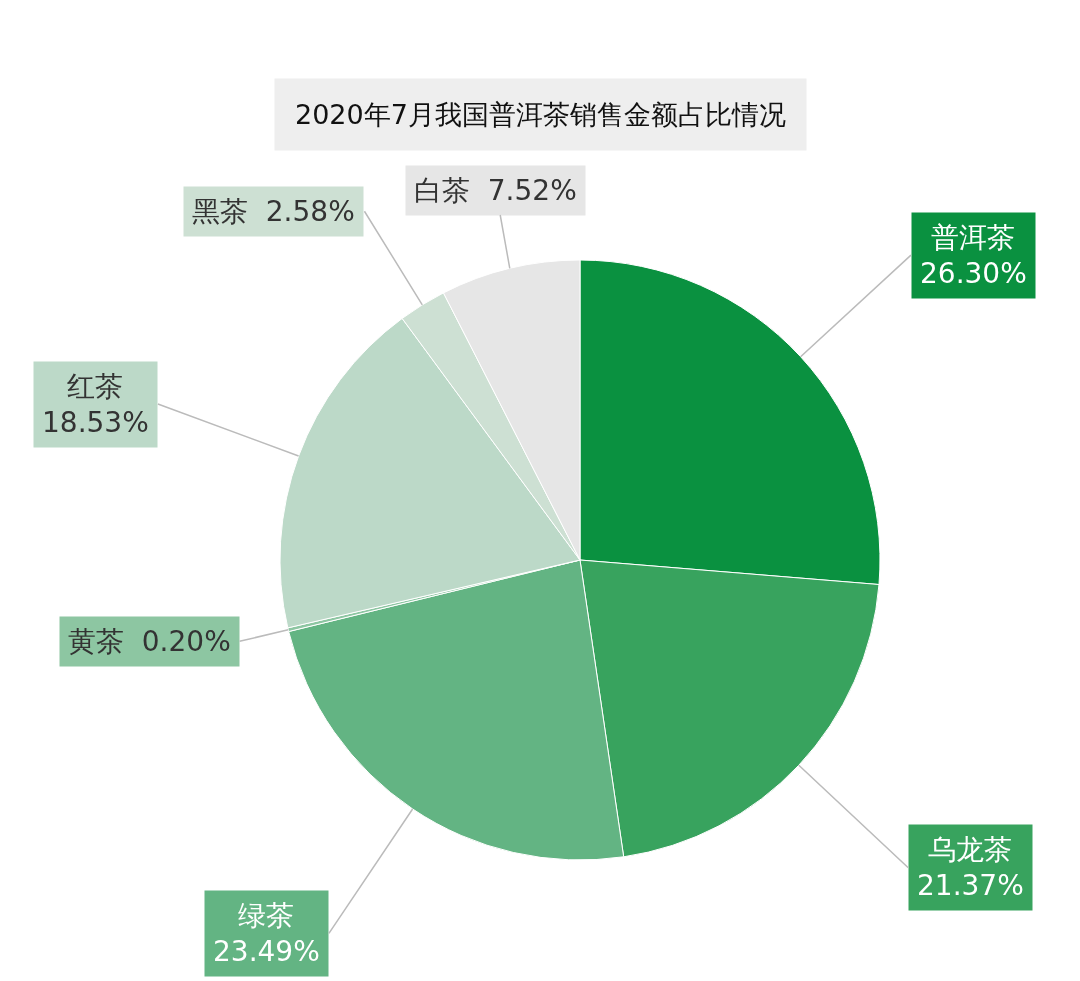  I want to click on data-label: 23.49%, so click(266, 952).